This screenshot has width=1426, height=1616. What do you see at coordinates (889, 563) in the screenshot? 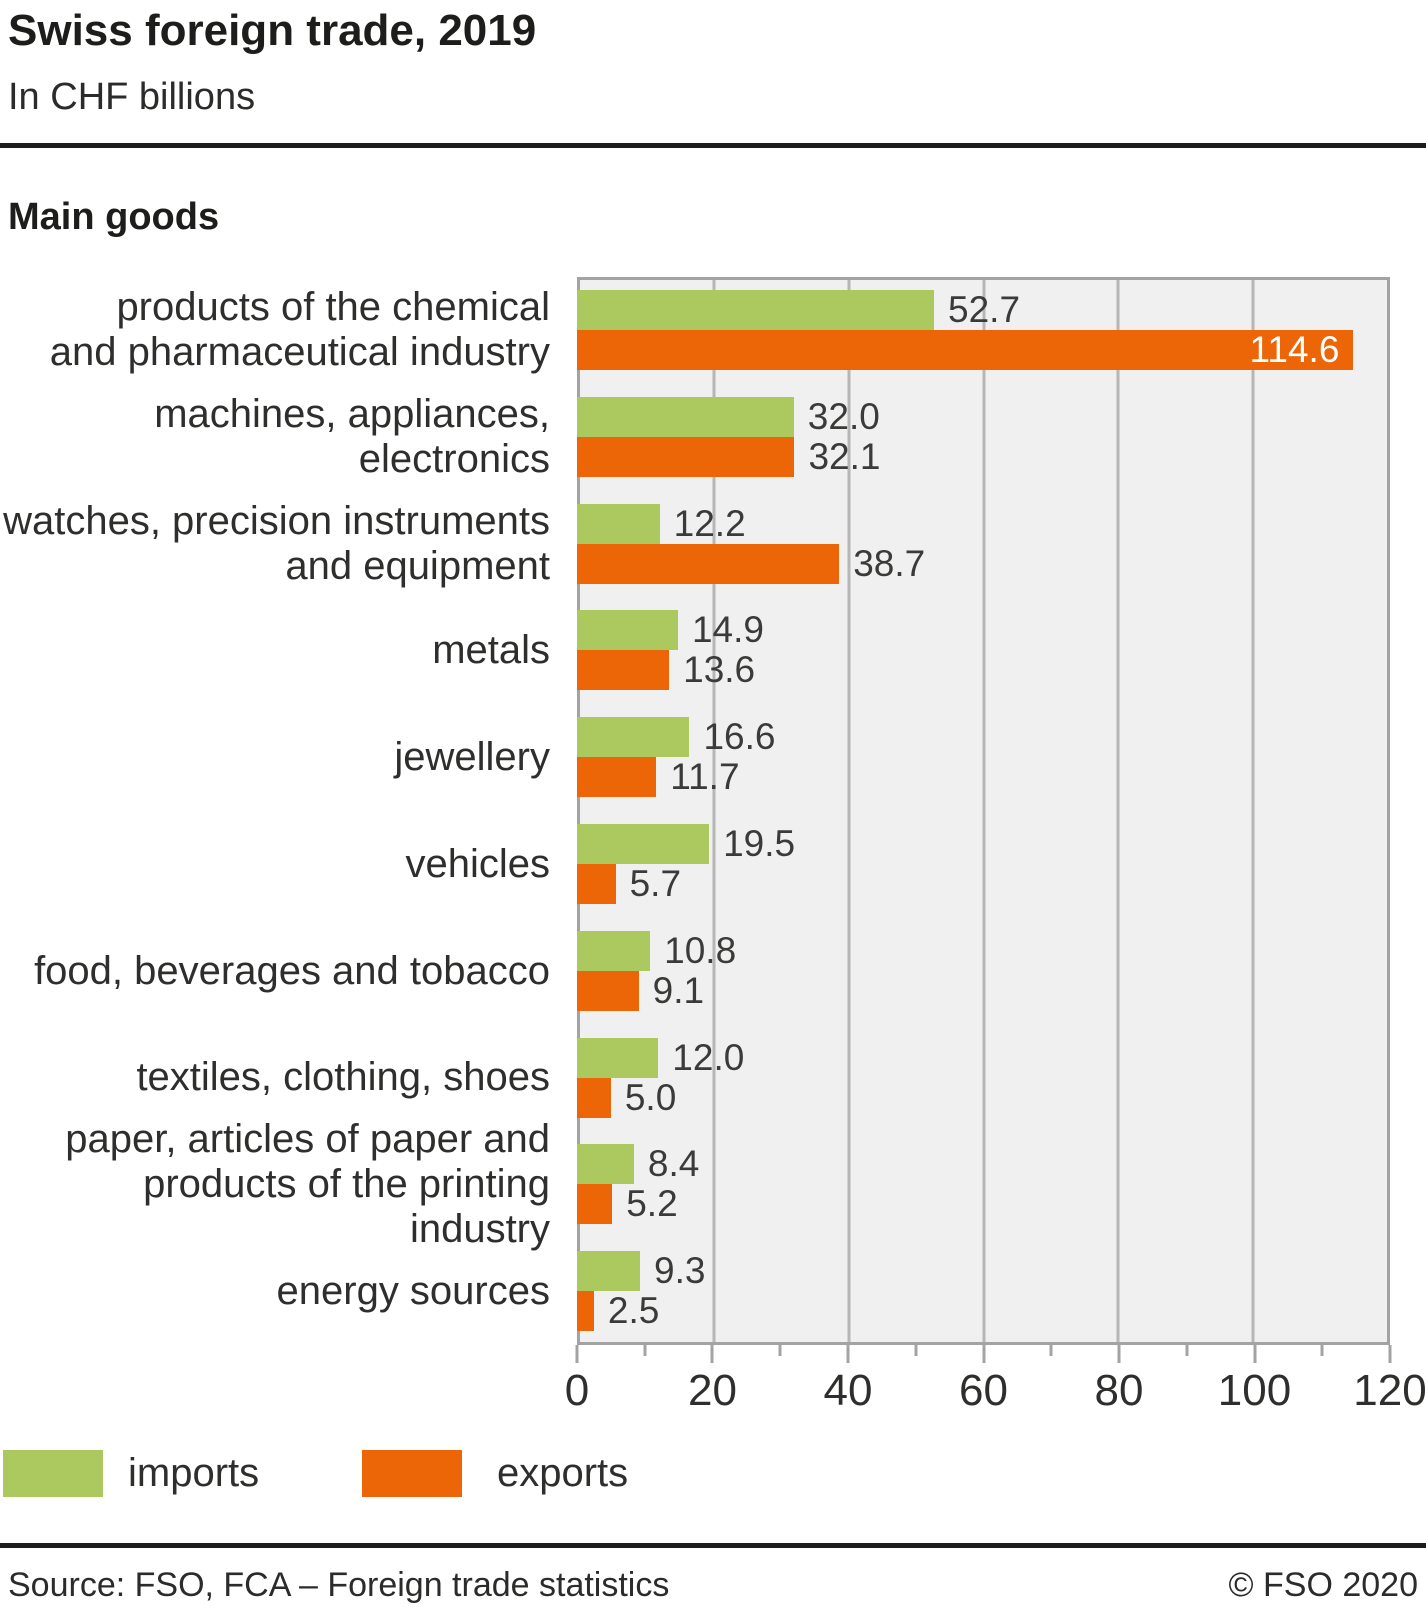
I see `bar-value-label: 38.7` at bounding box center [889, 563].